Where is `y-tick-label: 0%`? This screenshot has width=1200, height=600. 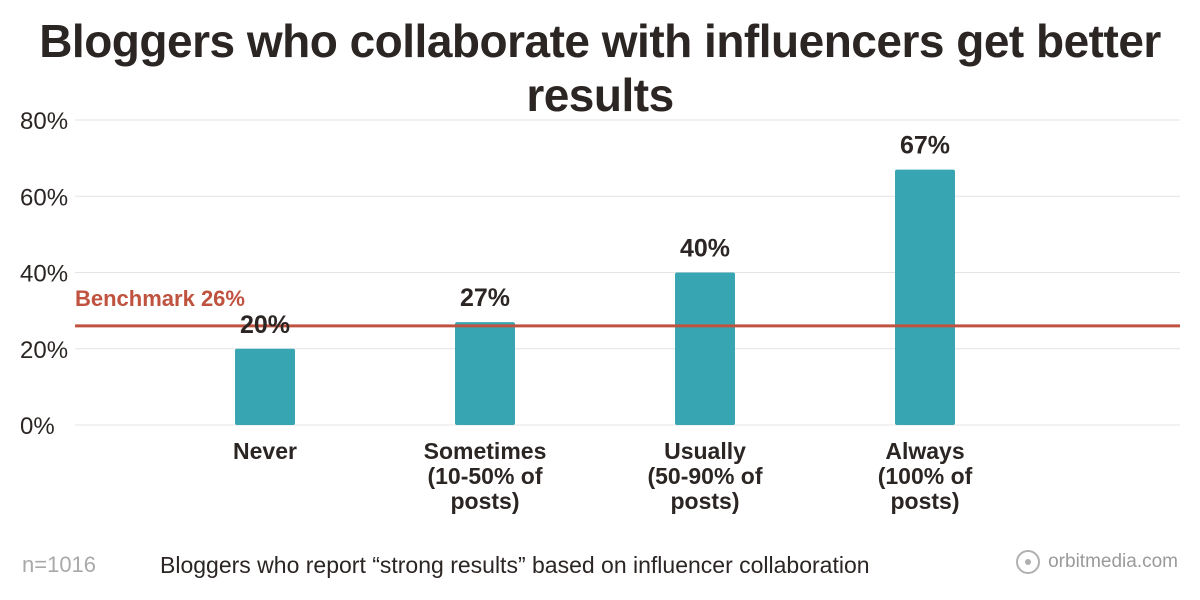
y-tick-label: 0% is located at coordinates (37, 426).